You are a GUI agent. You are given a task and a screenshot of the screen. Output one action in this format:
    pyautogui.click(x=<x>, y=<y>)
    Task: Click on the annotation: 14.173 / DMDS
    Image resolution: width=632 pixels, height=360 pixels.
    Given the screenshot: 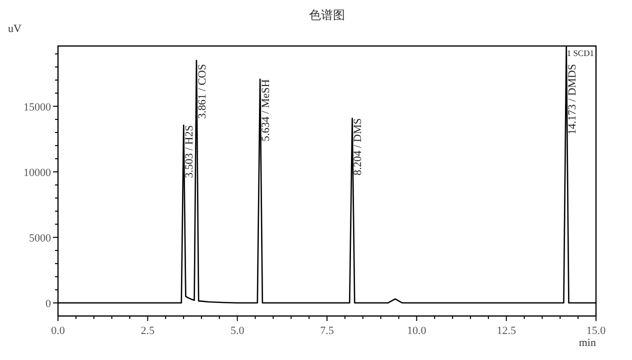 What is the action you would take?
    pyautogui.click(x=572, y=99)
    